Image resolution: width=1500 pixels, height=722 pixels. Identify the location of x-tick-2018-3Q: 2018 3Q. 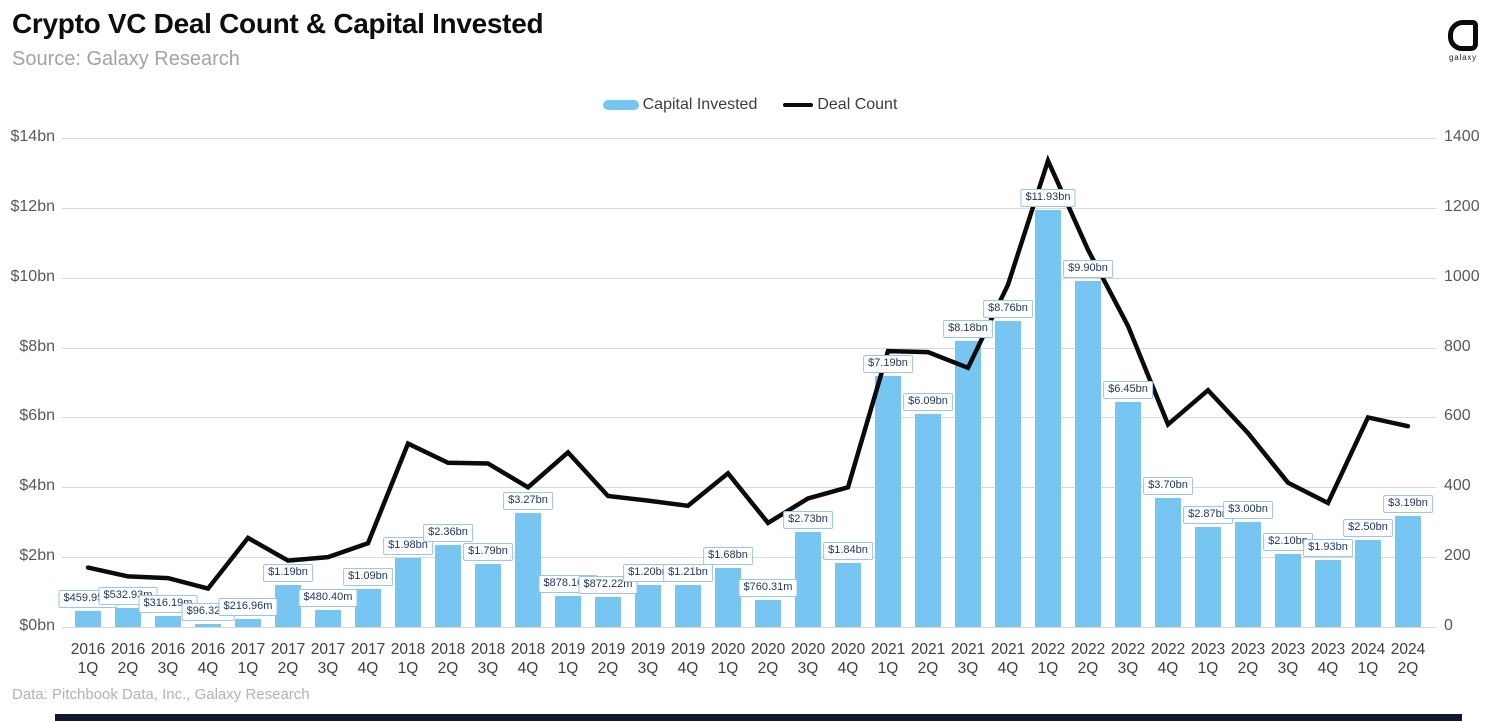
(488, 659).